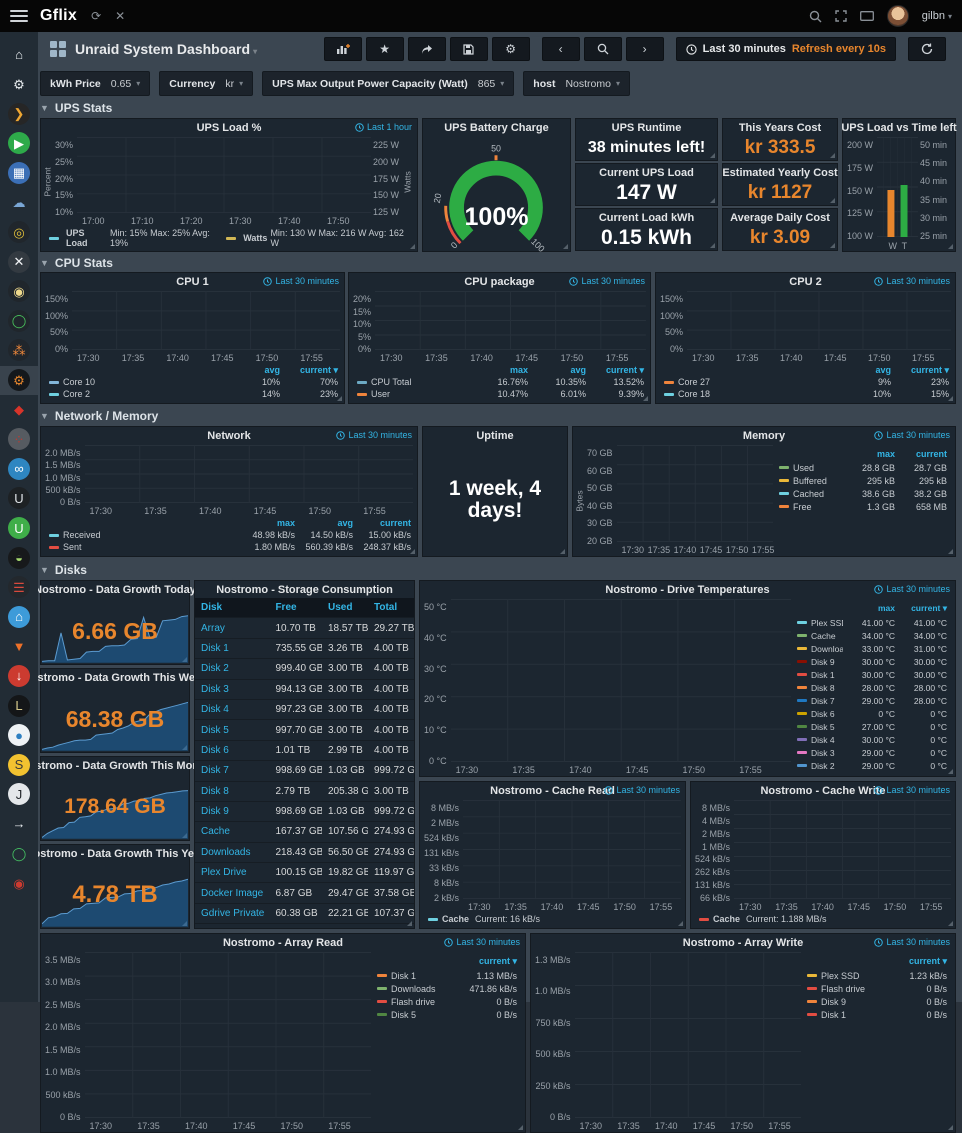 This screenshot has height=1133, width=962. Describe the element at coordinates (827, 622) in the screenshot. I see `series-name: Plex SSD` at that location.